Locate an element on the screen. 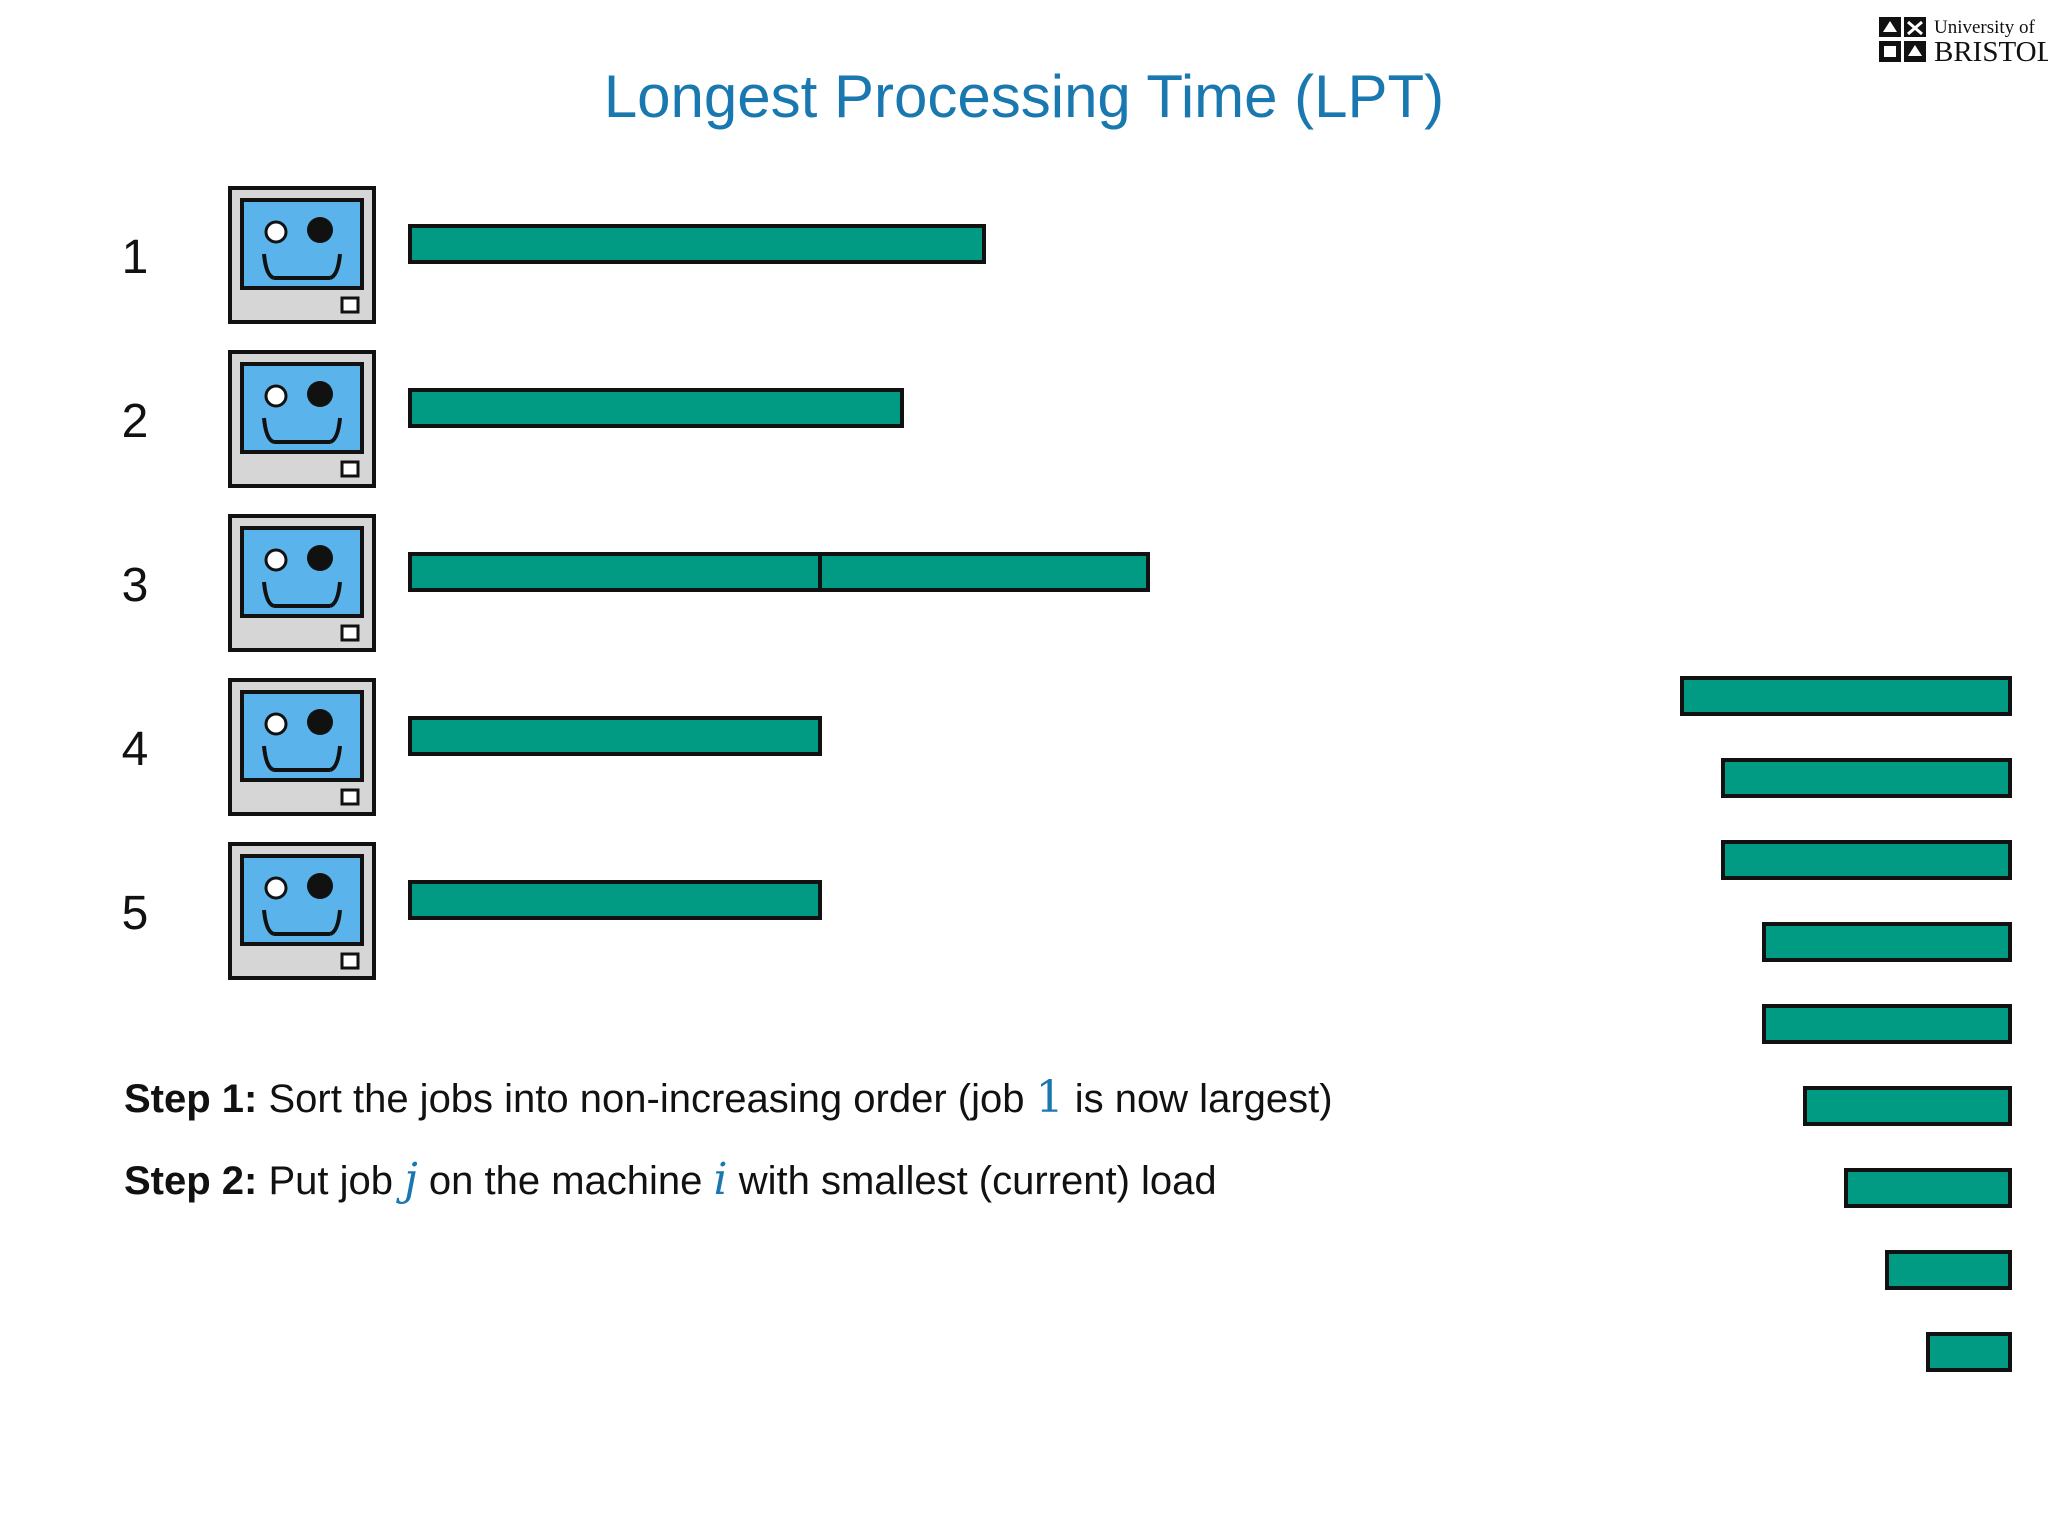 This screenshot has width=2048, height=1536. crest-icon is located at coordinates (1902, 39).